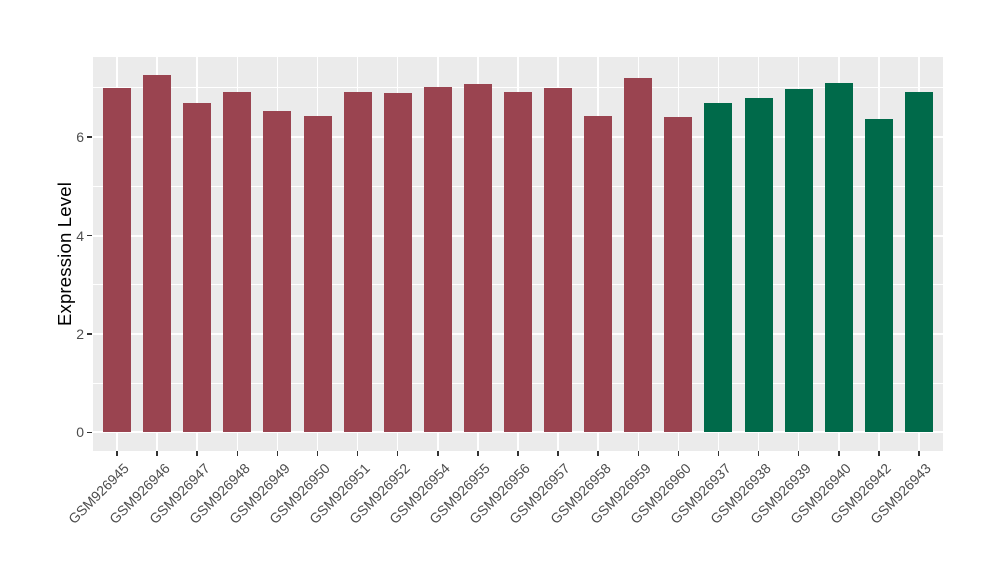 The image size is (1000, 580). What do you see at coordinates (758, 265) in the screenshot?
I see `bar-GSM926938` at bounding box center [758, 265].